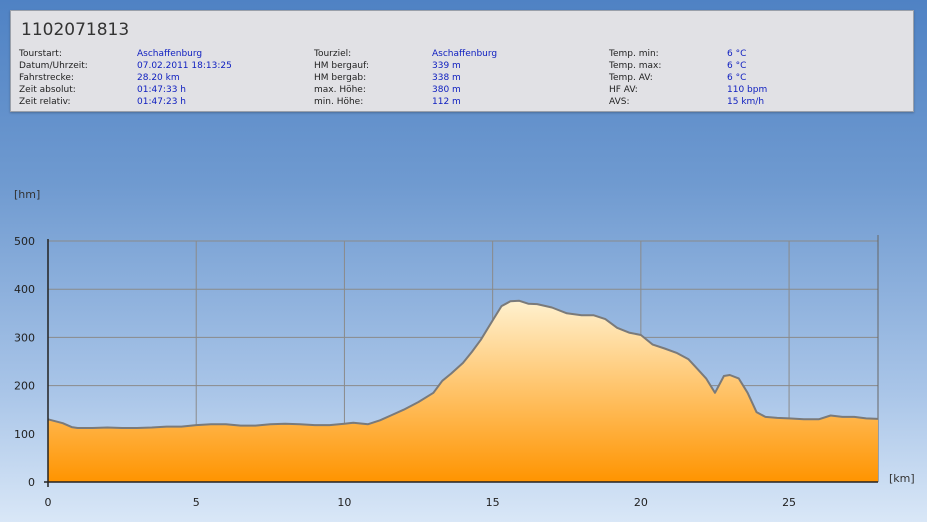 This screenshot has width=927, height=522. I want to click on y-tick-label: 300, so click(24, 337).